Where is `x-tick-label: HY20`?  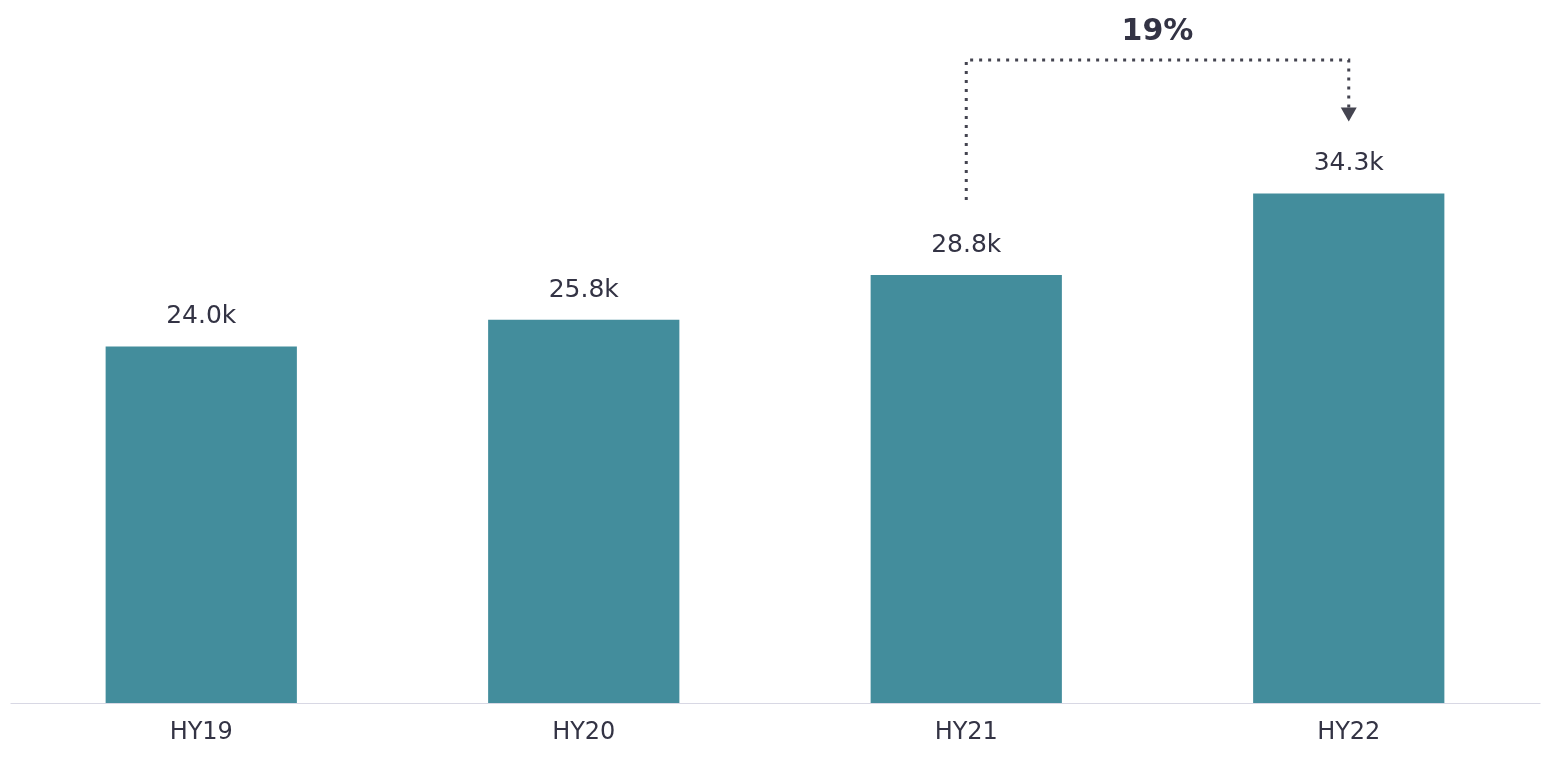 x-tick-label: HY20 is located at coordinates (584, 730).